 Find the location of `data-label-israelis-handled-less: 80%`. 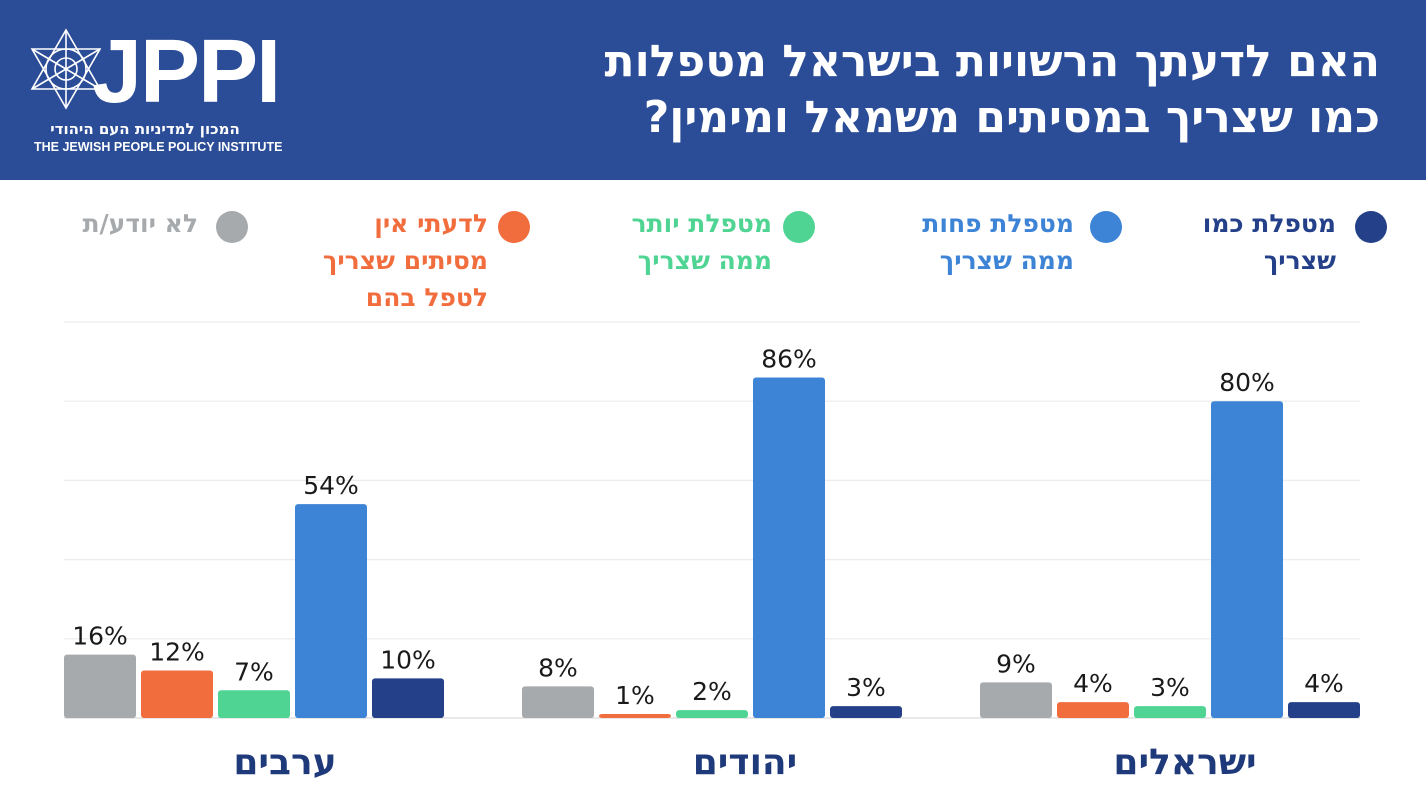

data-label-israelis-handled-less: 80% is located at coordinates (1247, 382).